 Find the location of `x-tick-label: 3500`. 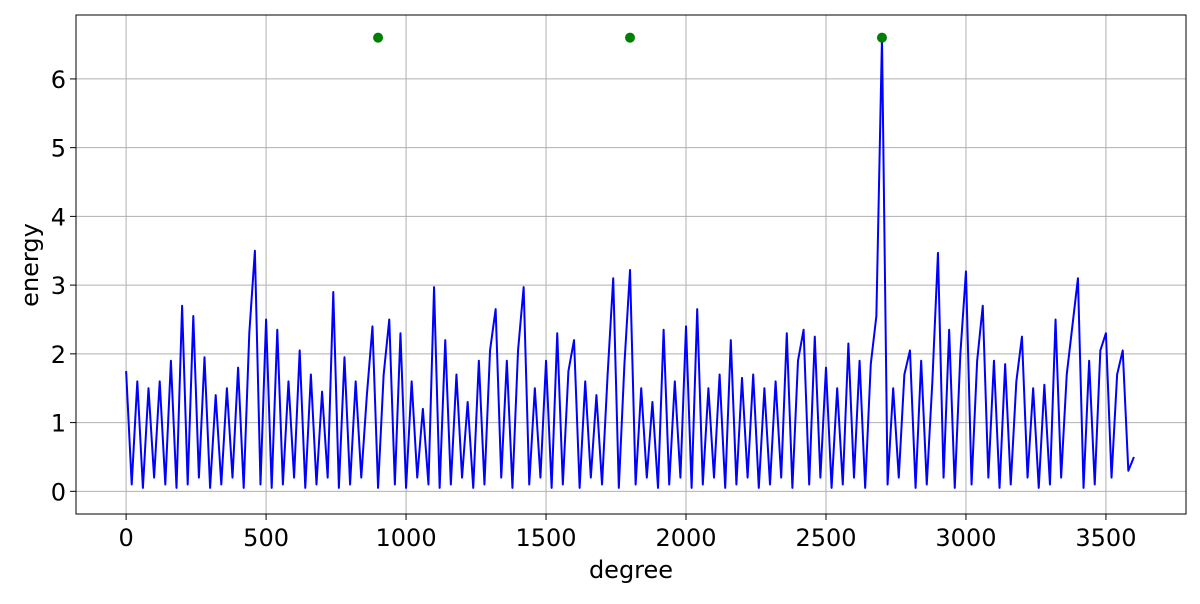

x-tick-label: 3500 is located at coordinates (1105, 538).